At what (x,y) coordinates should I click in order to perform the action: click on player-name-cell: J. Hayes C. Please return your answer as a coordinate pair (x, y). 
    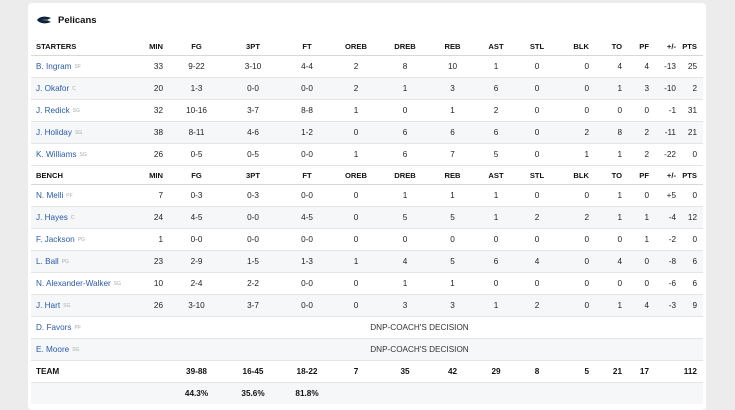
    Looking at the image, I should click on (83, 217).